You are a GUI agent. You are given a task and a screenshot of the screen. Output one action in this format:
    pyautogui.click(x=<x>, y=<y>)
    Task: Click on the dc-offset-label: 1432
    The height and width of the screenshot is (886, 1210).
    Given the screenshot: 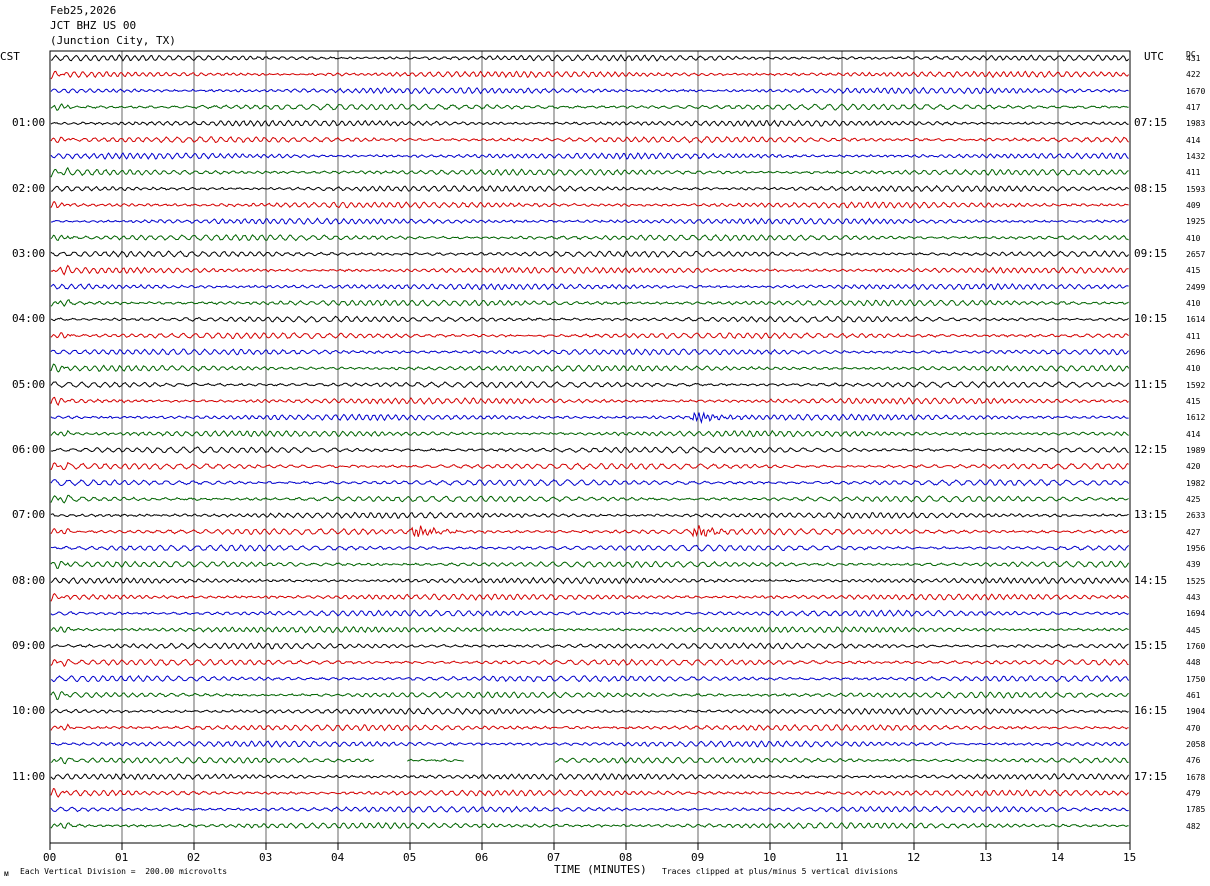 What is the action you would take?
    pyautogui.click(x=1196, y=156)
    